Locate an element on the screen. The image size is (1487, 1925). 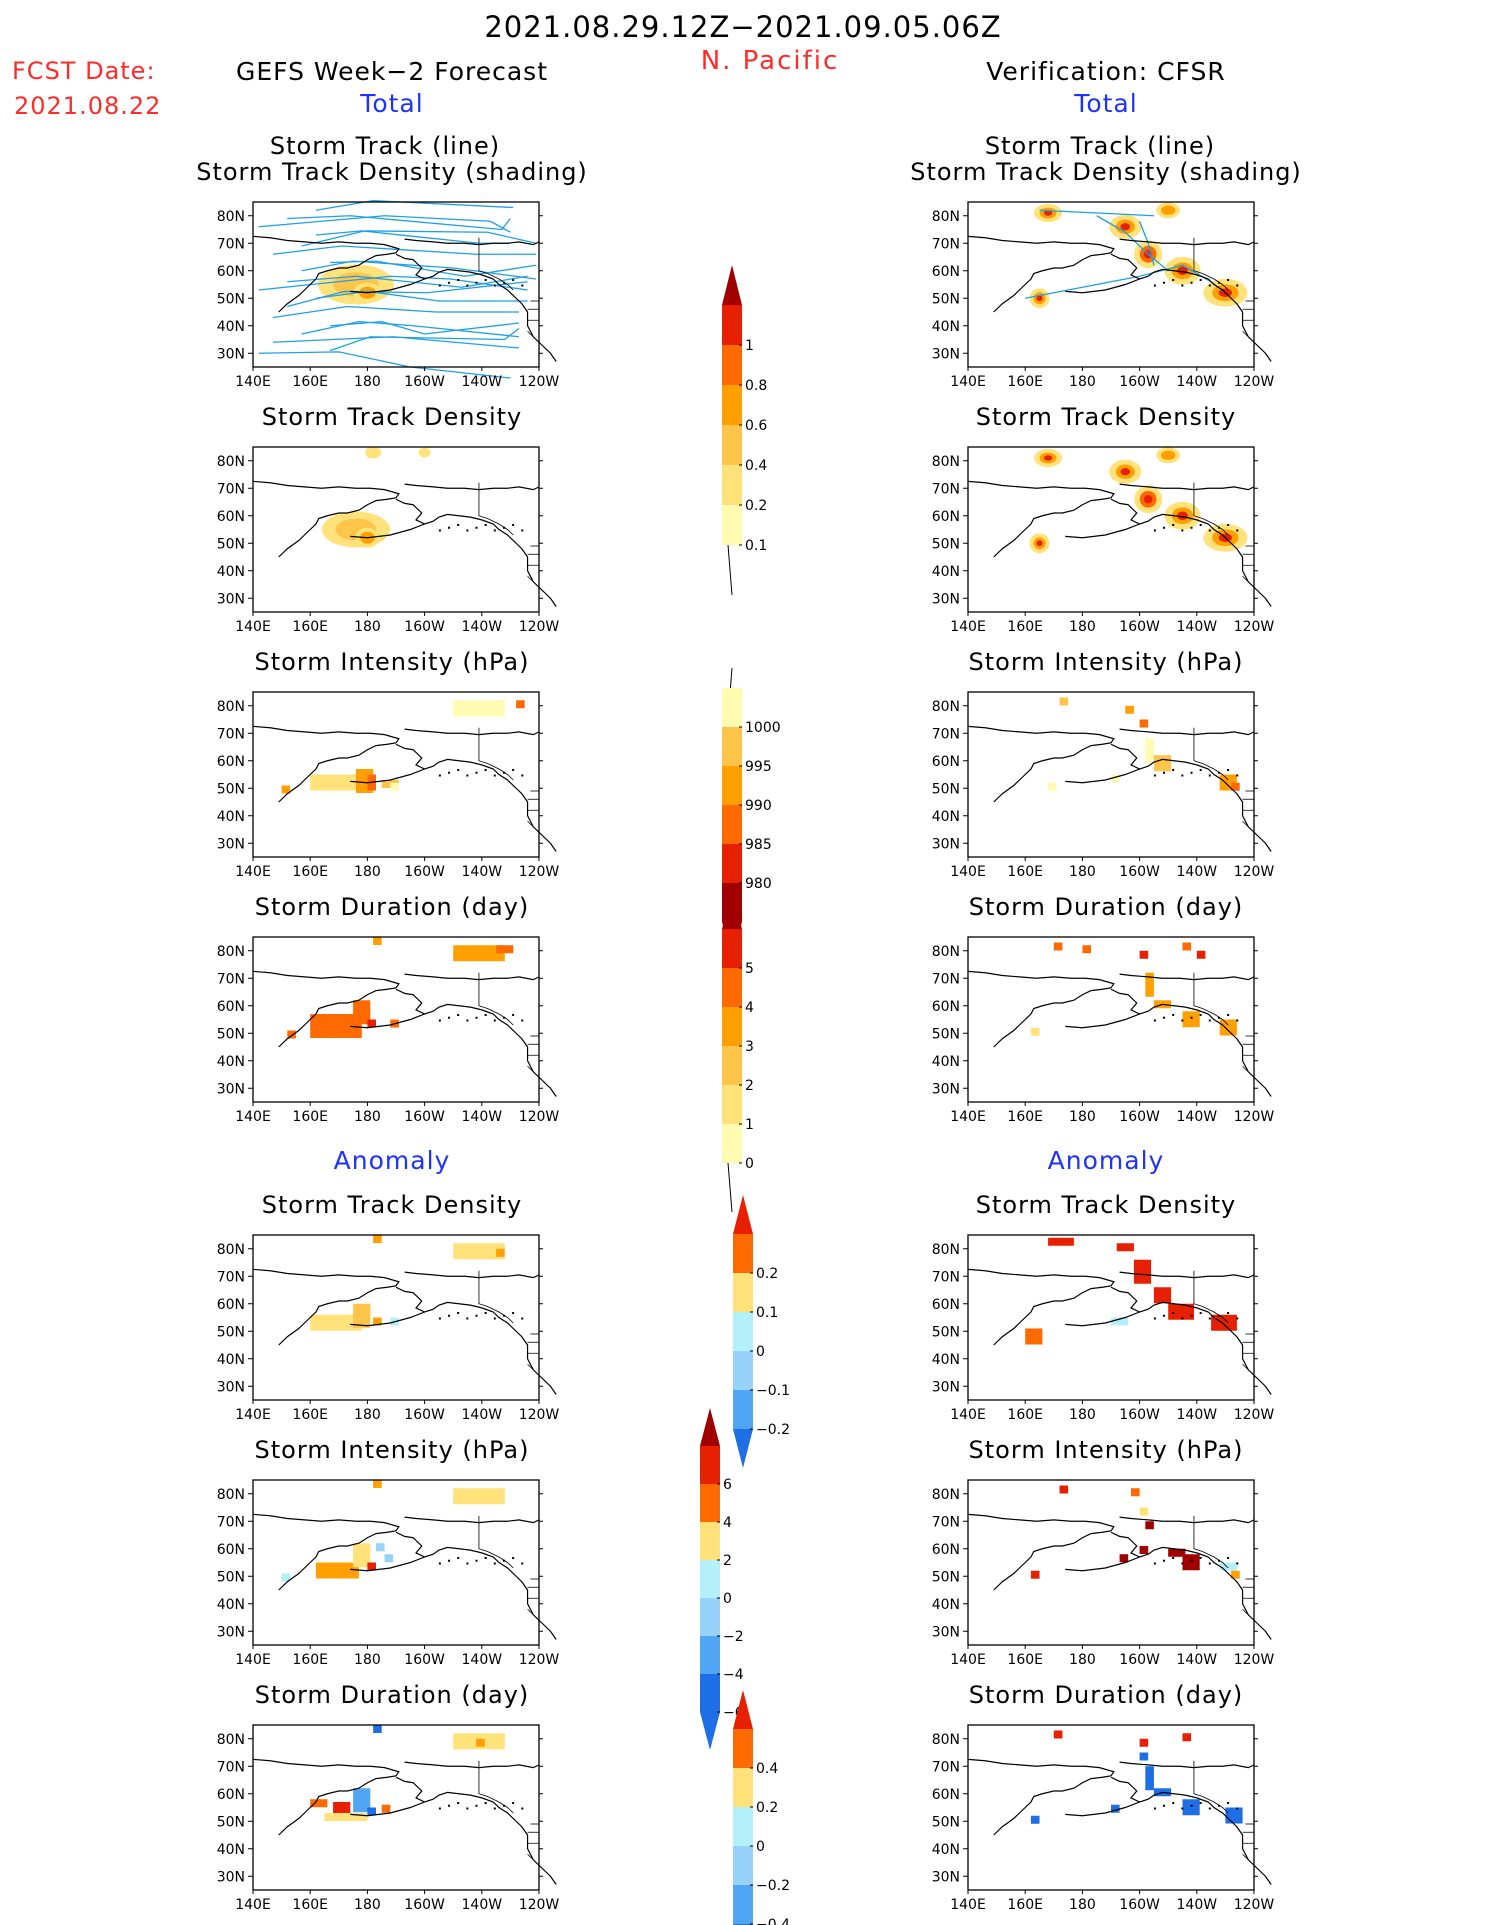
lon-tick-label: 180 is located at coordinates (367, 1117).